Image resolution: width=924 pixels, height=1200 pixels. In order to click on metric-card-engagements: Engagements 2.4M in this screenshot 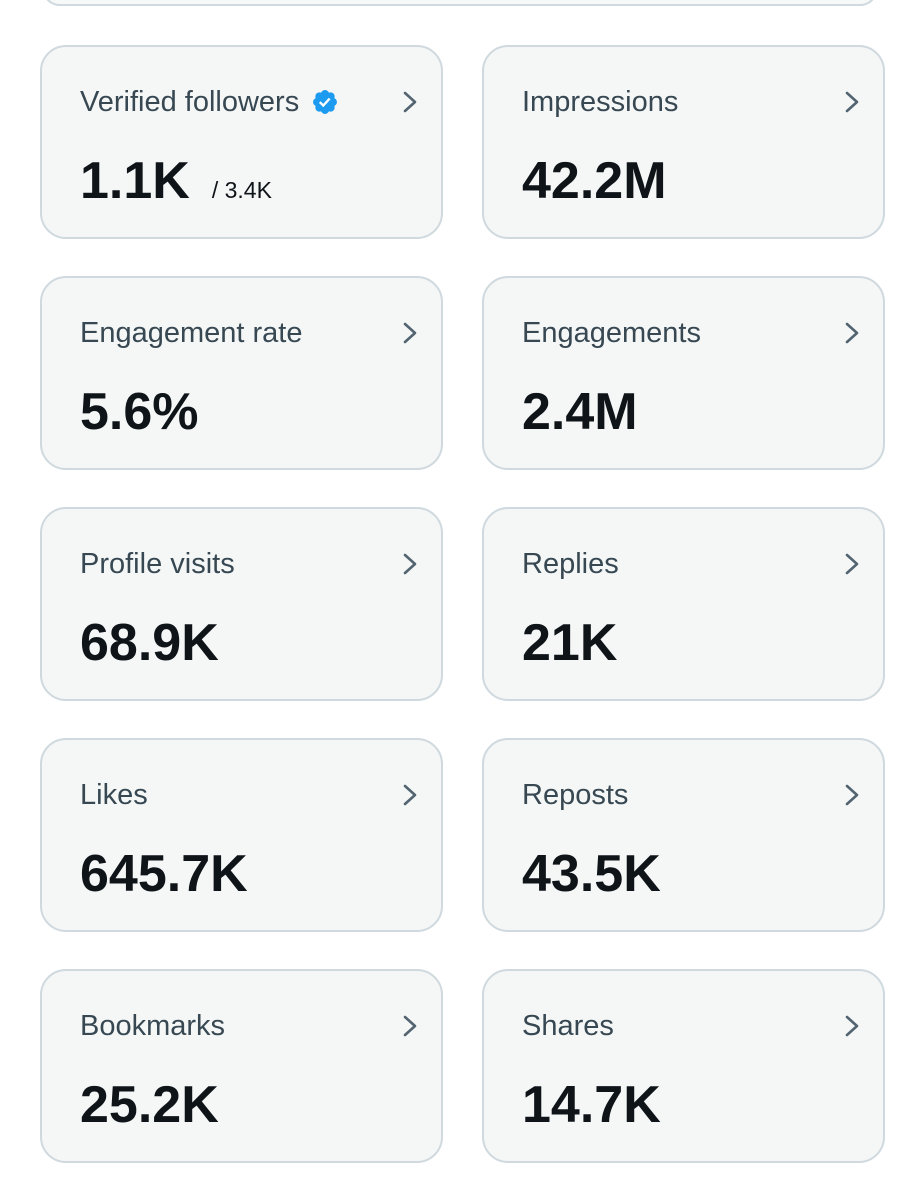, I will do `click(683, 373)`.